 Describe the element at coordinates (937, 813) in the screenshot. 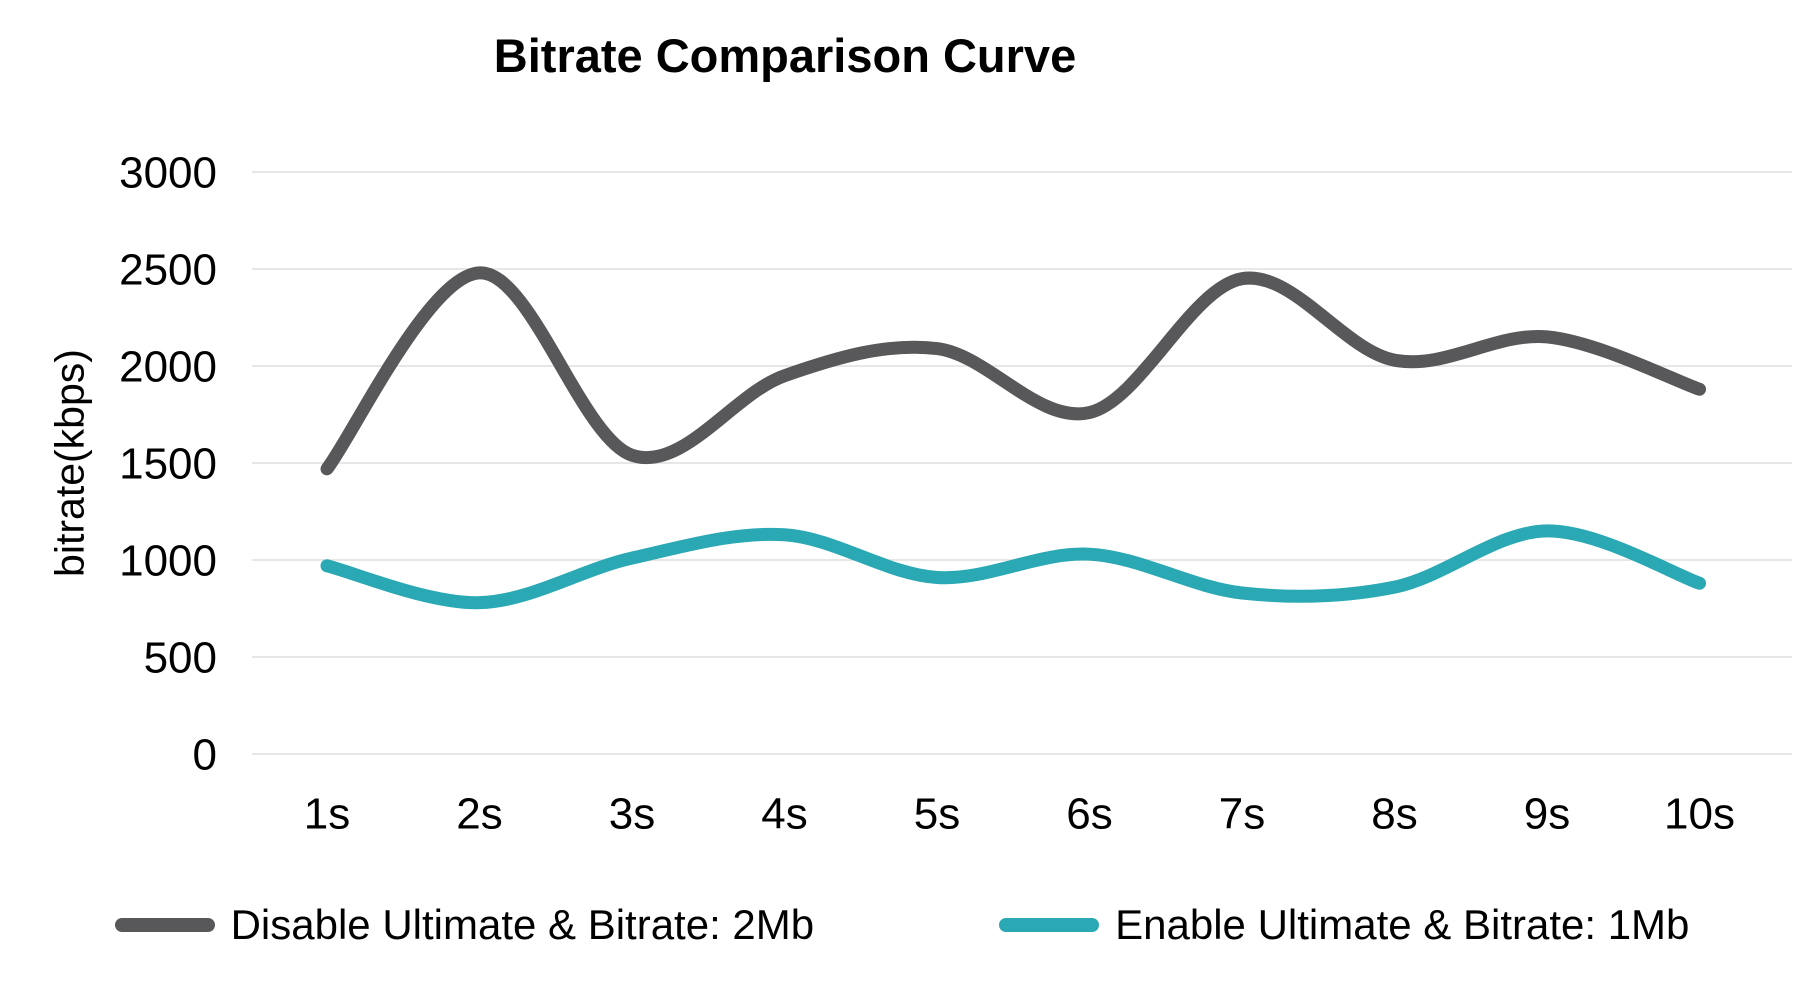

I see `x-tick-label: 5s` at that location.